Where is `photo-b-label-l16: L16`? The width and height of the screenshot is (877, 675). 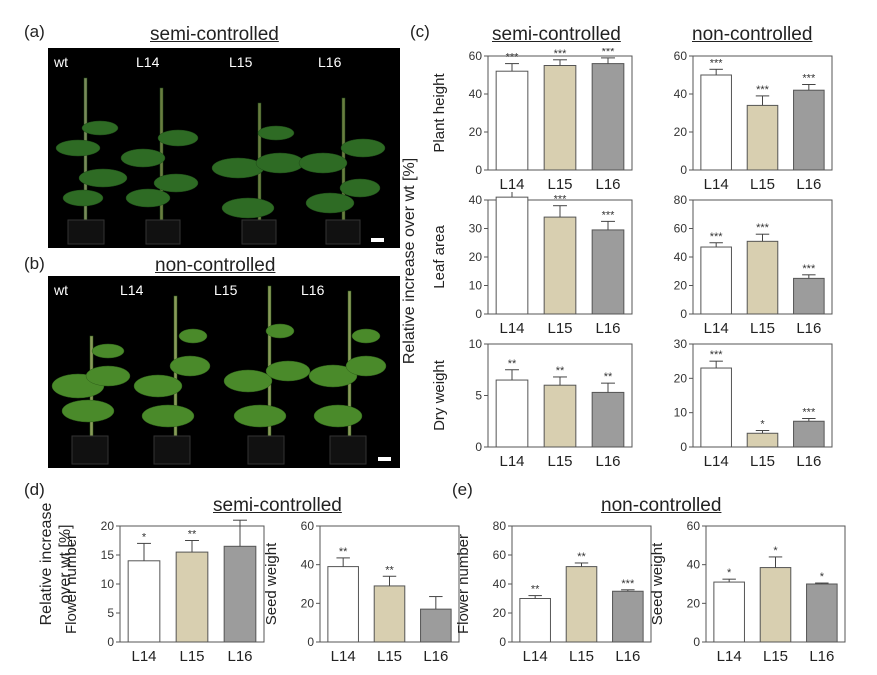
photo-b-label-l16: L16 is located at coordinates (313, 290).